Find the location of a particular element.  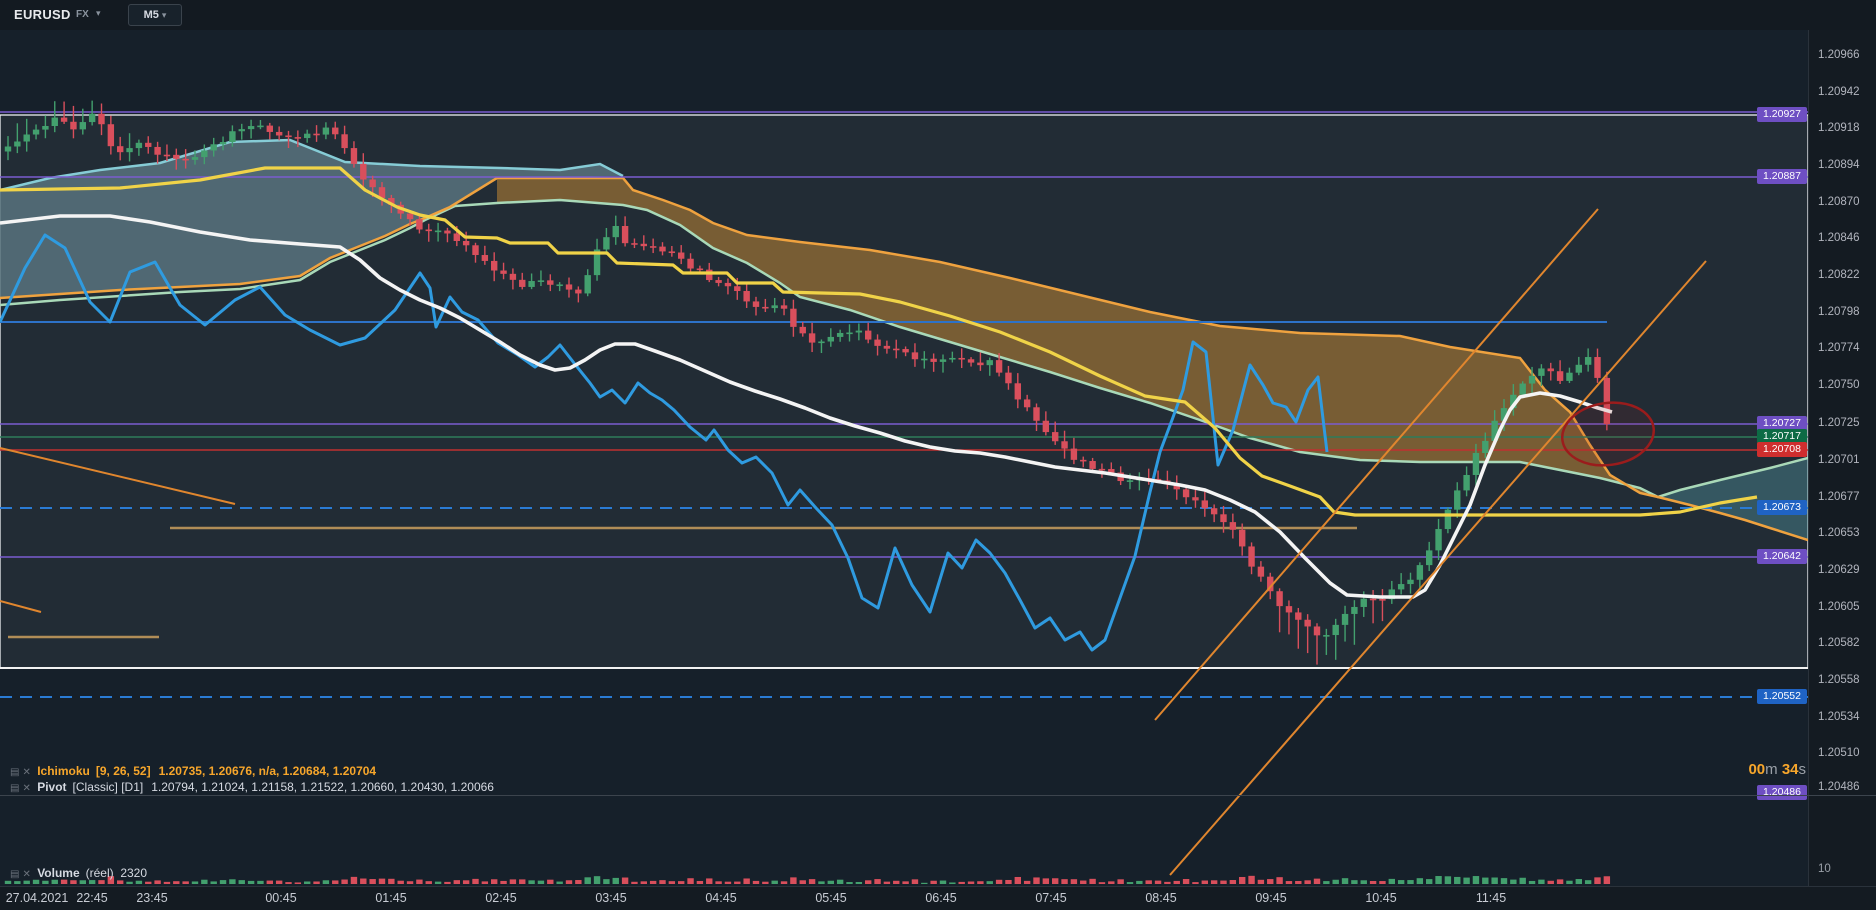

time-tick-label: 03:45 is located at coordinates (611, 898).